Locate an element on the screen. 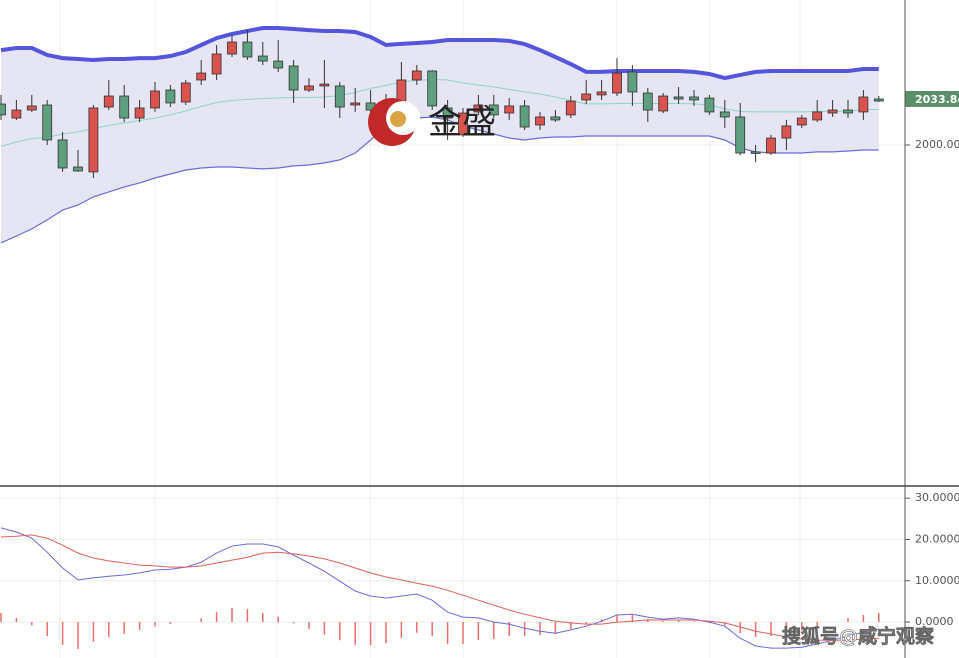  y-tick-label: 2000.00 is located at coordinates (937, 144).